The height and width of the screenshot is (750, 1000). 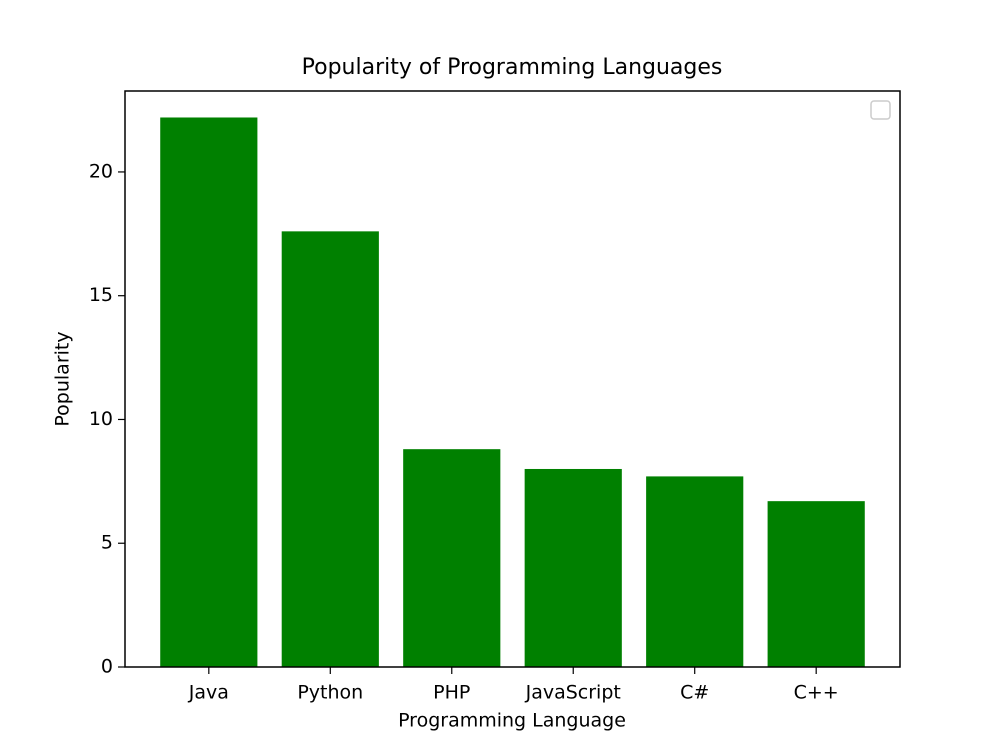 What do you see at coordinates (101, 419) in the screenshot?
I see `y-tick-label: 10` at bounding box center [101, 419].